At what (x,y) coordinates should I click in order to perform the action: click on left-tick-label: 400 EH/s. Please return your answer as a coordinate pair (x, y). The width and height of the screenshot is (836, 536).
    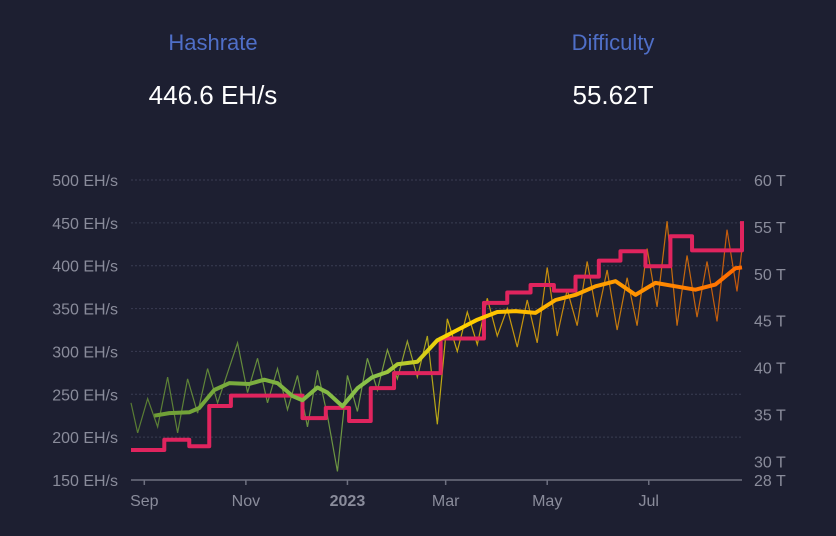
    Looking at the image, I should click on (85, 267).